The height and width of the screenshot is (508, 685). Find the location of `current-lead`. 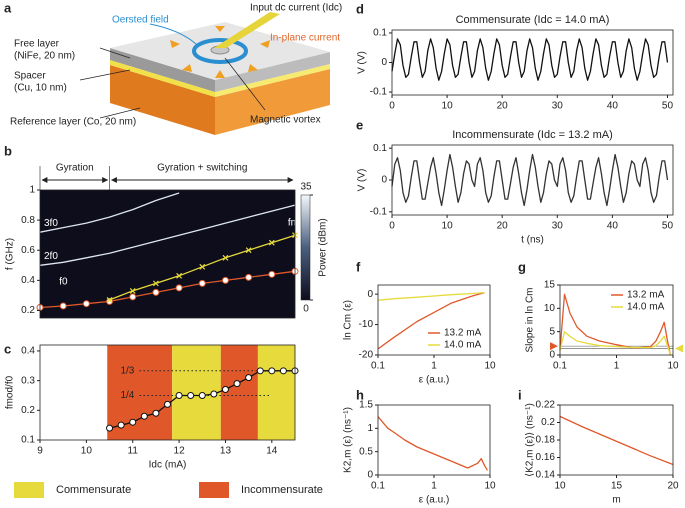

current-lead is located at coordinates (247, 30).